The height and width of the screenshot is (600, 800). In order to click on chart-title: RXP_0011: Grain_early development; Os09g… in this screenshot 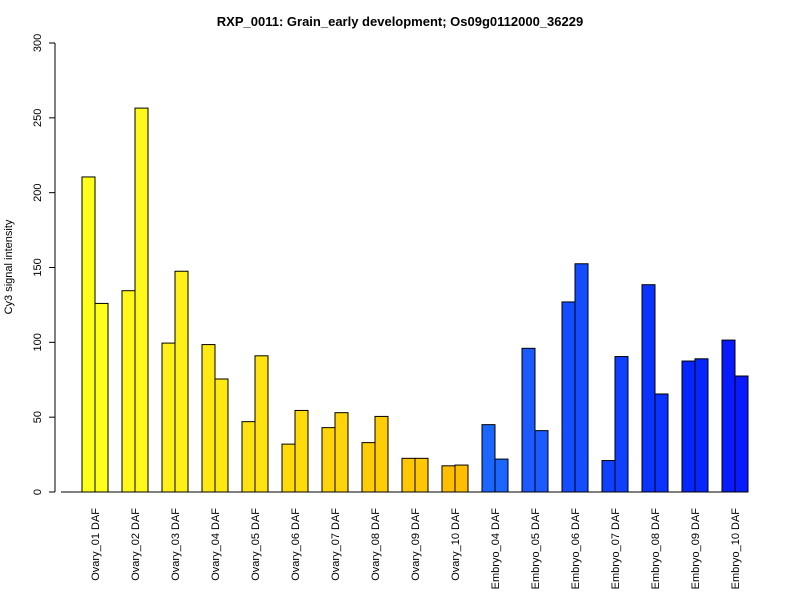, I will do `click(400, 21)`.